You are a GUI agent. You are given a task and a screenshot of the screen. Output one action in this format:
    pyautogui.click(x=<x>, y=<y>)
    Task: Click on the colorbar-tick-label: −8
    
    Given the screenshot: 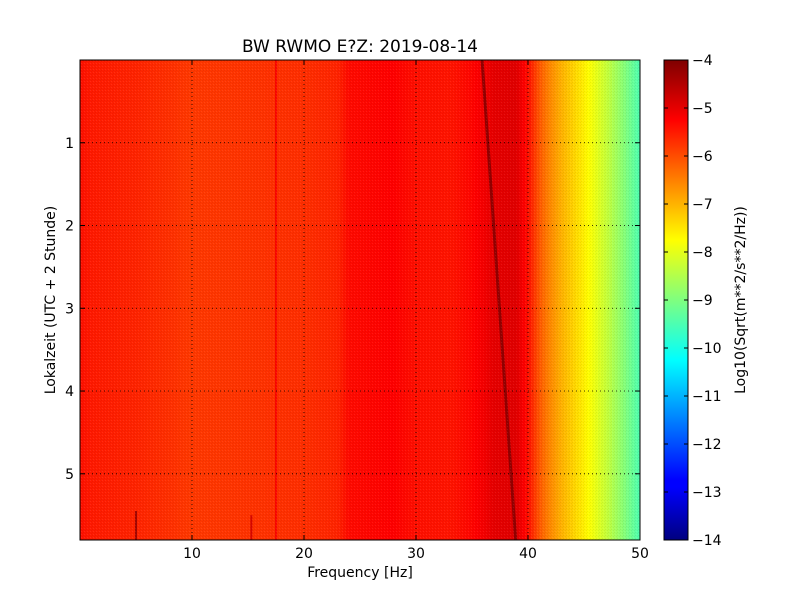 What is the action you would take?
    pyautogui.click(x=702, y=253)
    